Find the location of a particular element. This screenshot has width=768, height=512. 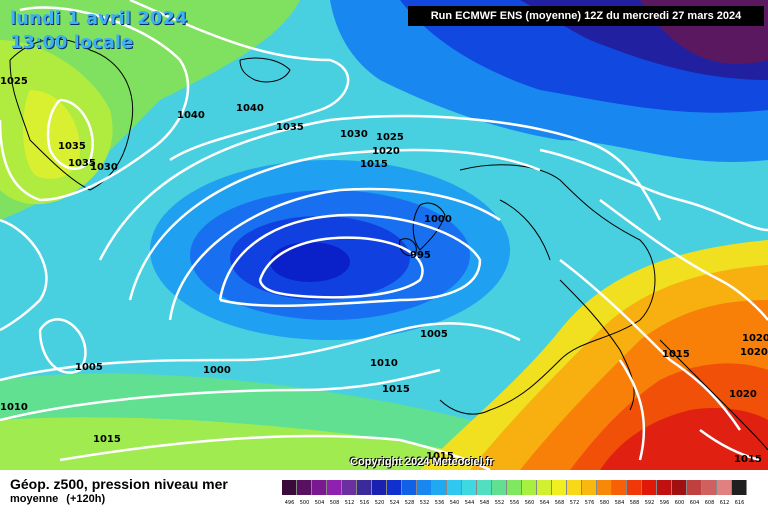

scale-label: 500 is located at coordinates (304, 503).